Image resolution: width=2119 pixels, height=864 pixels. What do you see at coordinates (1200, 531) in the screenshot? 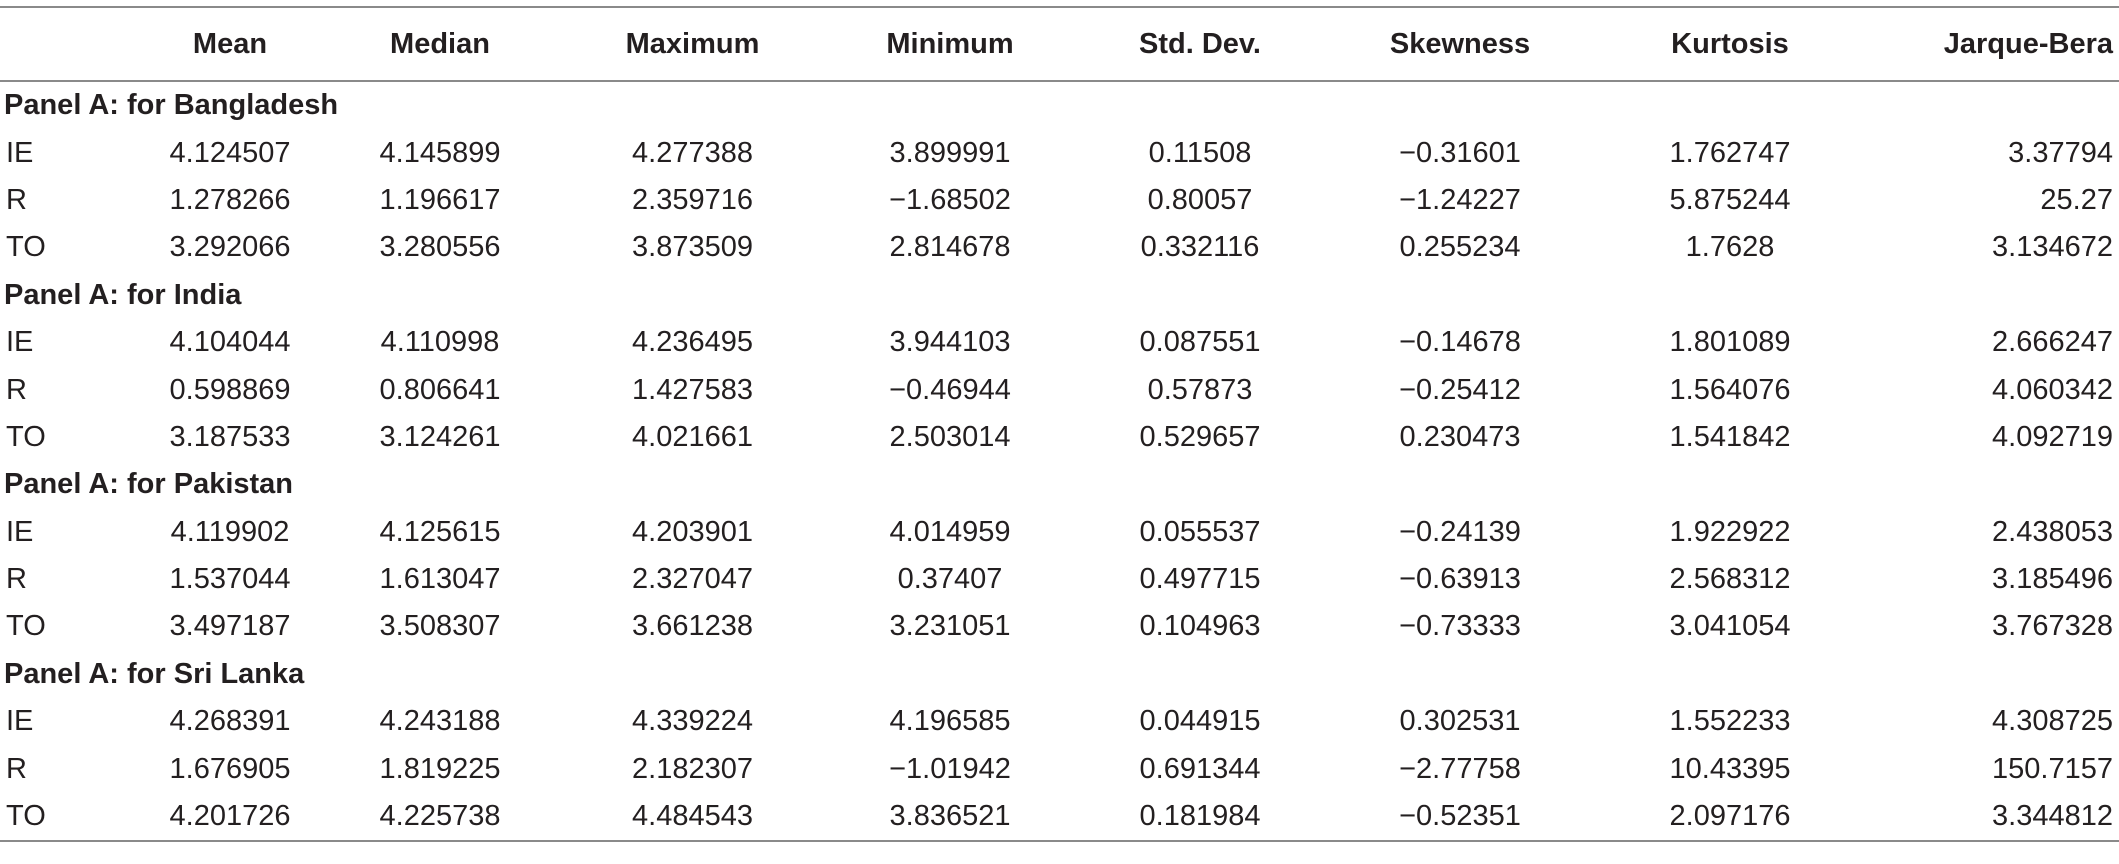
I see `table-cell: 0.055537` at bounding box center [1200, 531].